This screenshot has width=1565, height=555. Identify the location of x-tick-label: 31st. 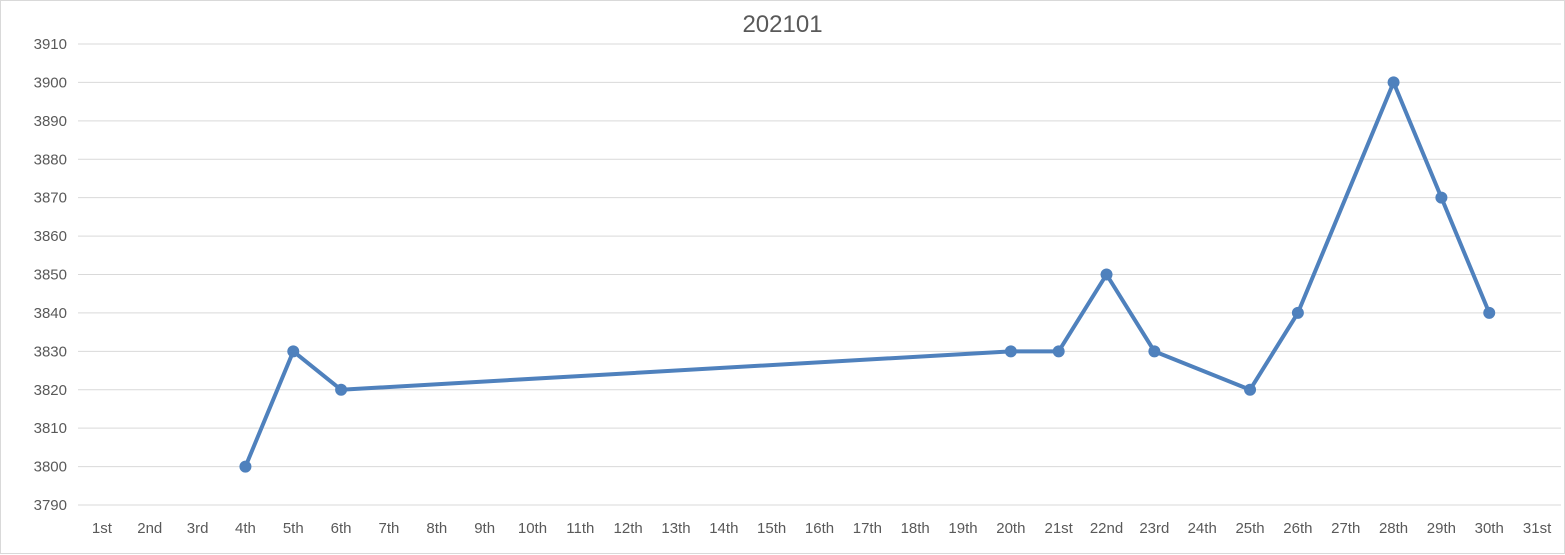
(1537, 528).